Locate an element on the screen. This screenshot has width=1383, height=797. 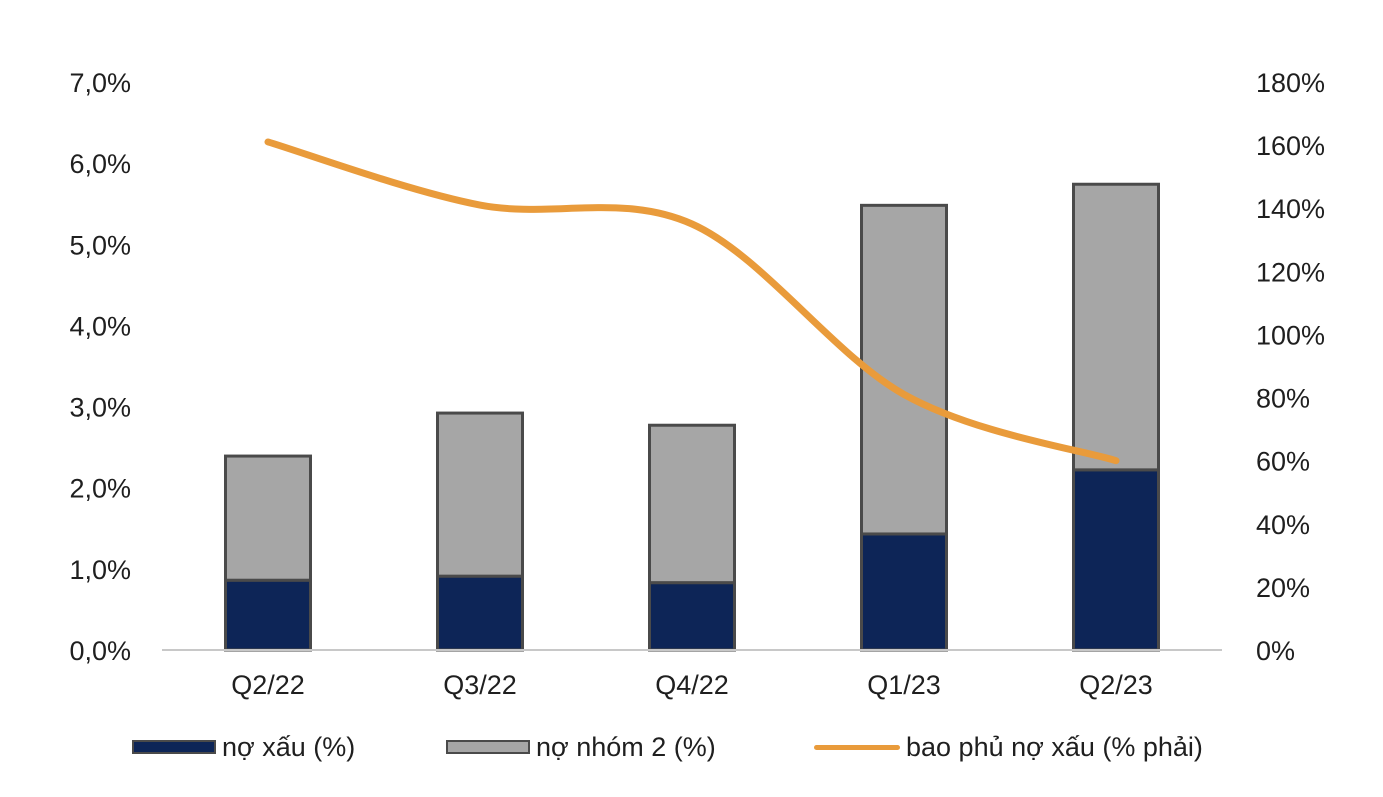
right-tick-label: 120% is located at coordinates (1290, 272).